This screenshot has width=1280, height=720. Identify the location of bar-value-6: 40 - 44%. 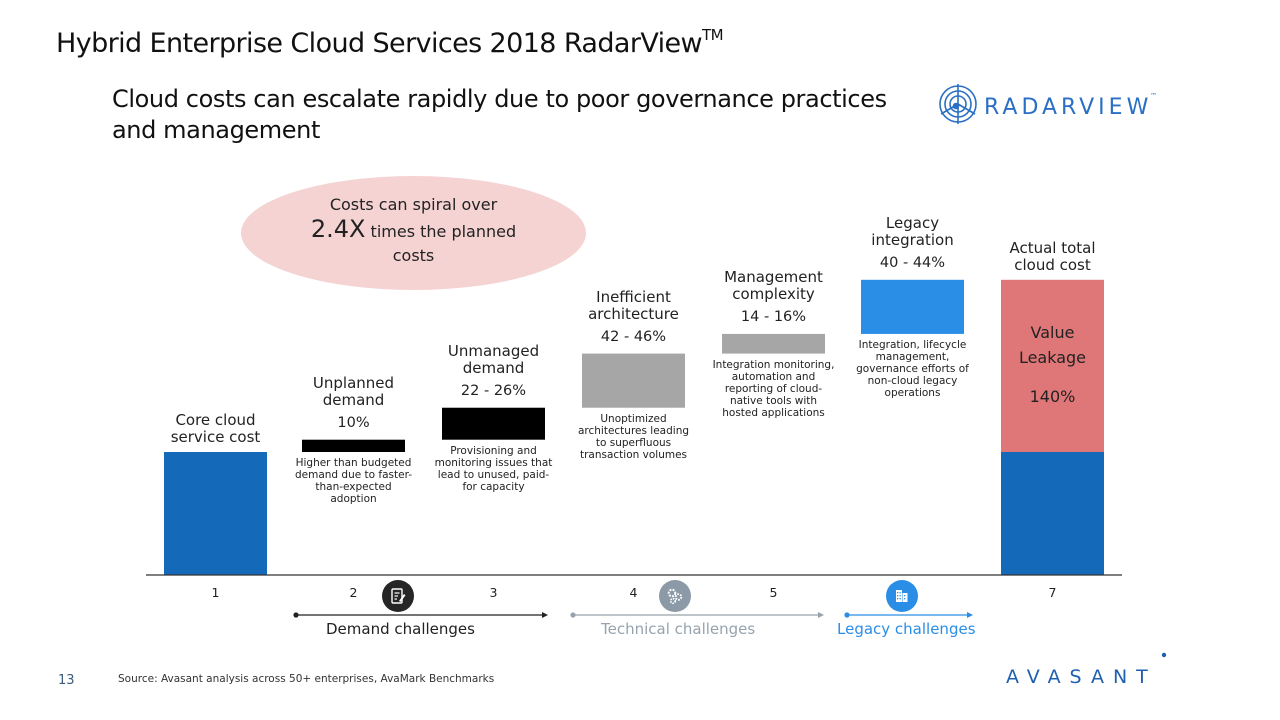
(912, 262).